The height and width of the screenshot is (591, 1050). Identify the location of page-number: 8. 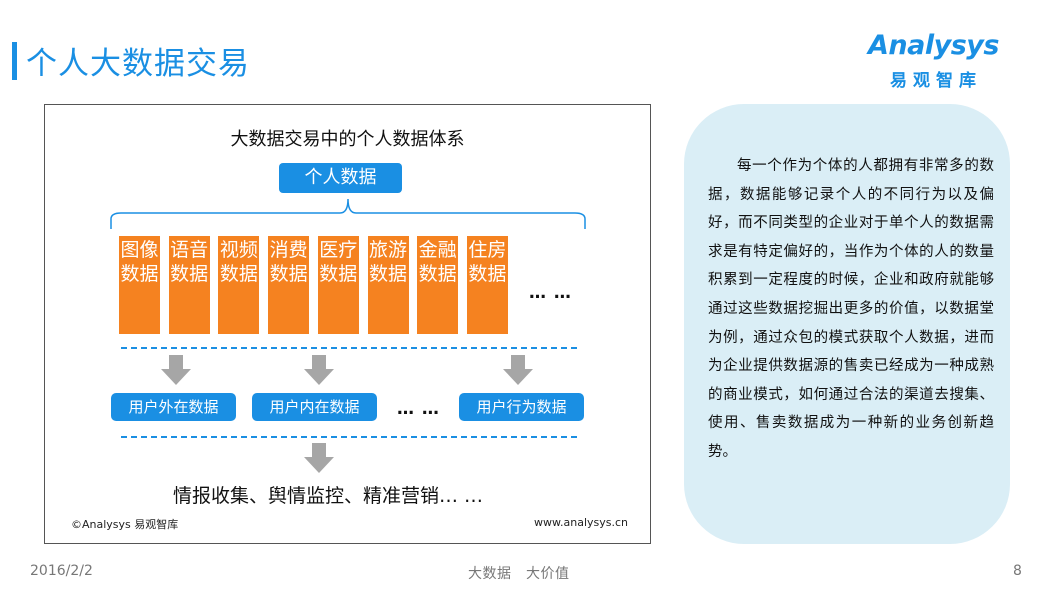
(1017, 571).